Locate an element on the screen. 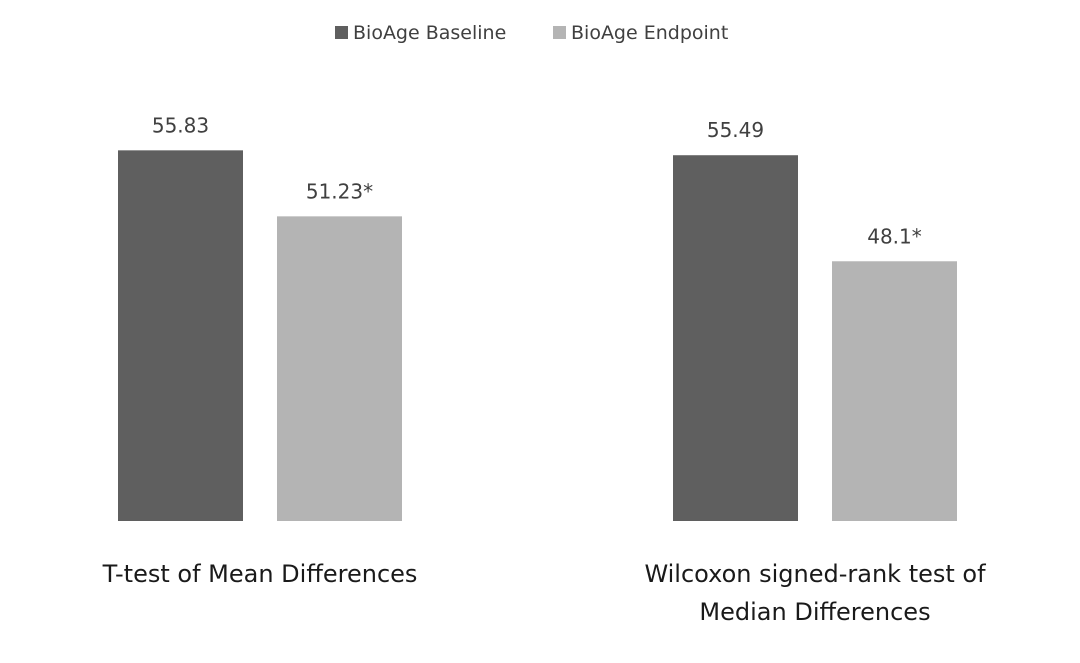 This screenshot has width=1080, height=663. data-label-1-1: 48.1* is located at coordinates (894, 236).